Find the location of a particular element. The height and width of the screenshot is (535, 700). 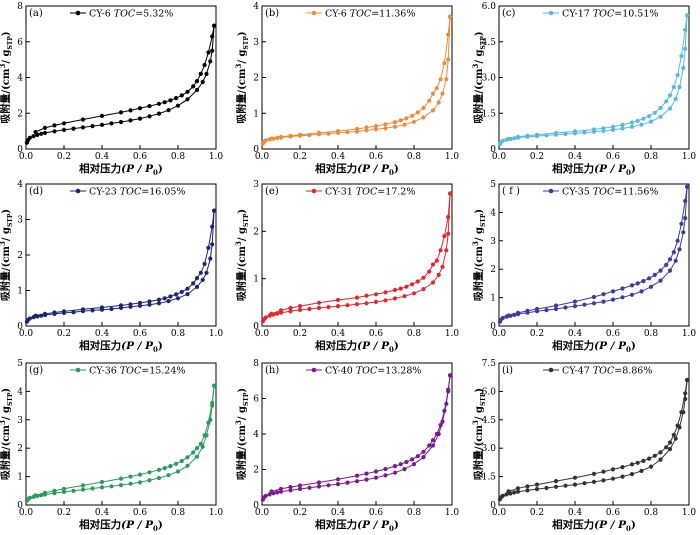

x-tick-label: 1.0 is located at coordinates (689, 334).